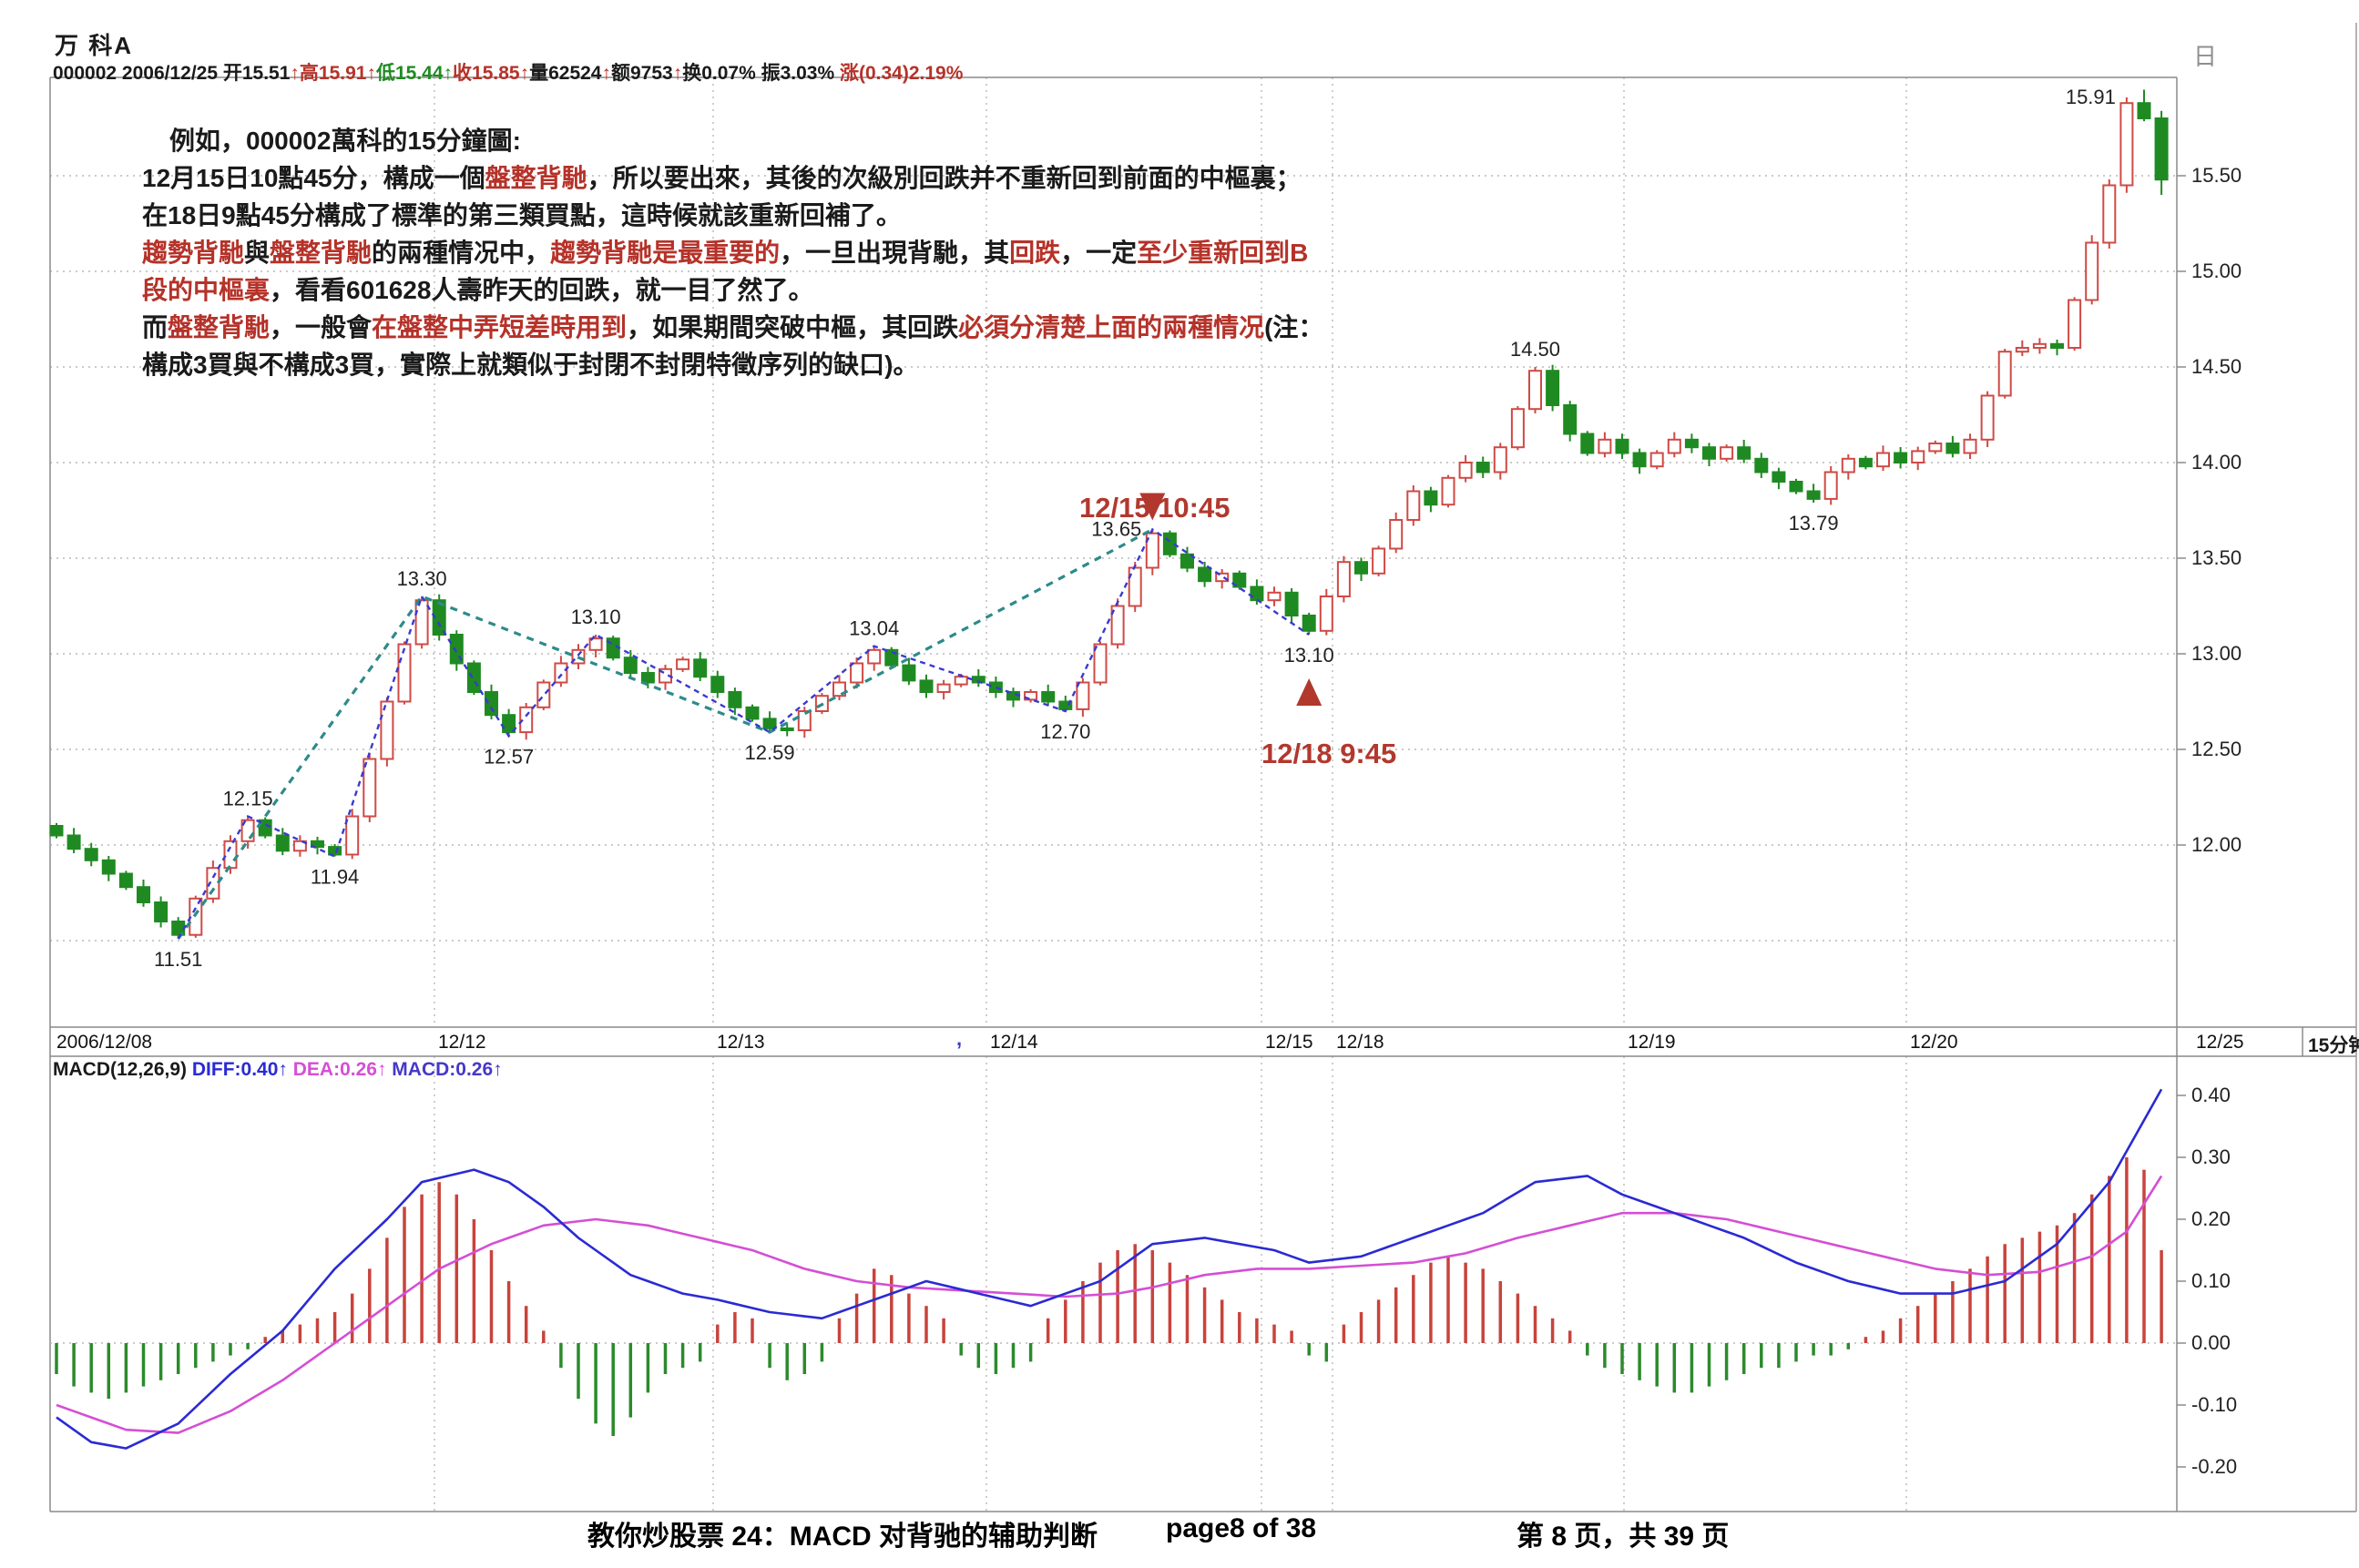 The width and height of the screenshot is (2359, 1568). Describe the element at coordinates (1289, 1042) in the screenshot. I see `date-axis-label: 12/15` at that location.